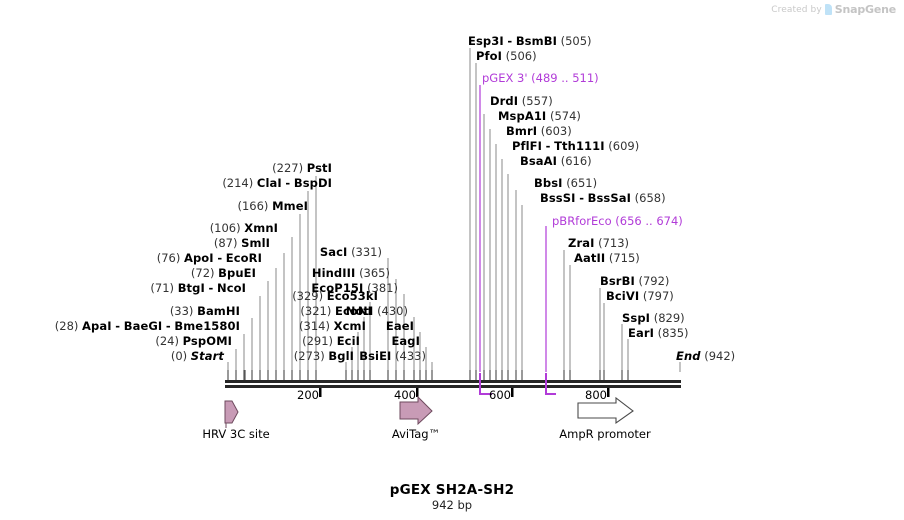 This screenshot has width=904, height=520. Describe the element at coordinates (198, 288) in the screenshot. I see `site-label-btgI-ncoI: (71) BtgI - NcoI` at that location.